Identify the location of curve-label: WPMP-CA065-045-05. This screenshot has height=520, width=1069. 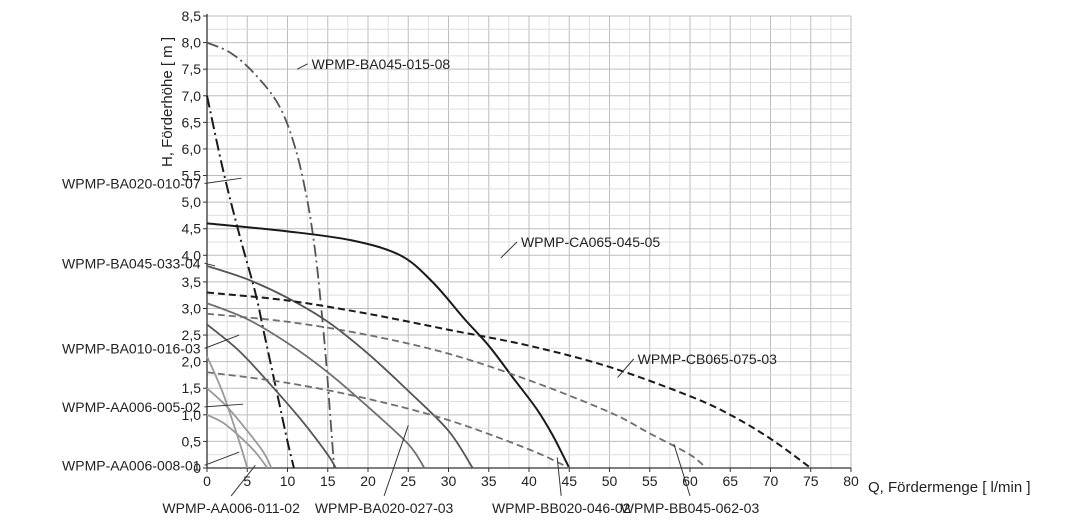
(590, 242).